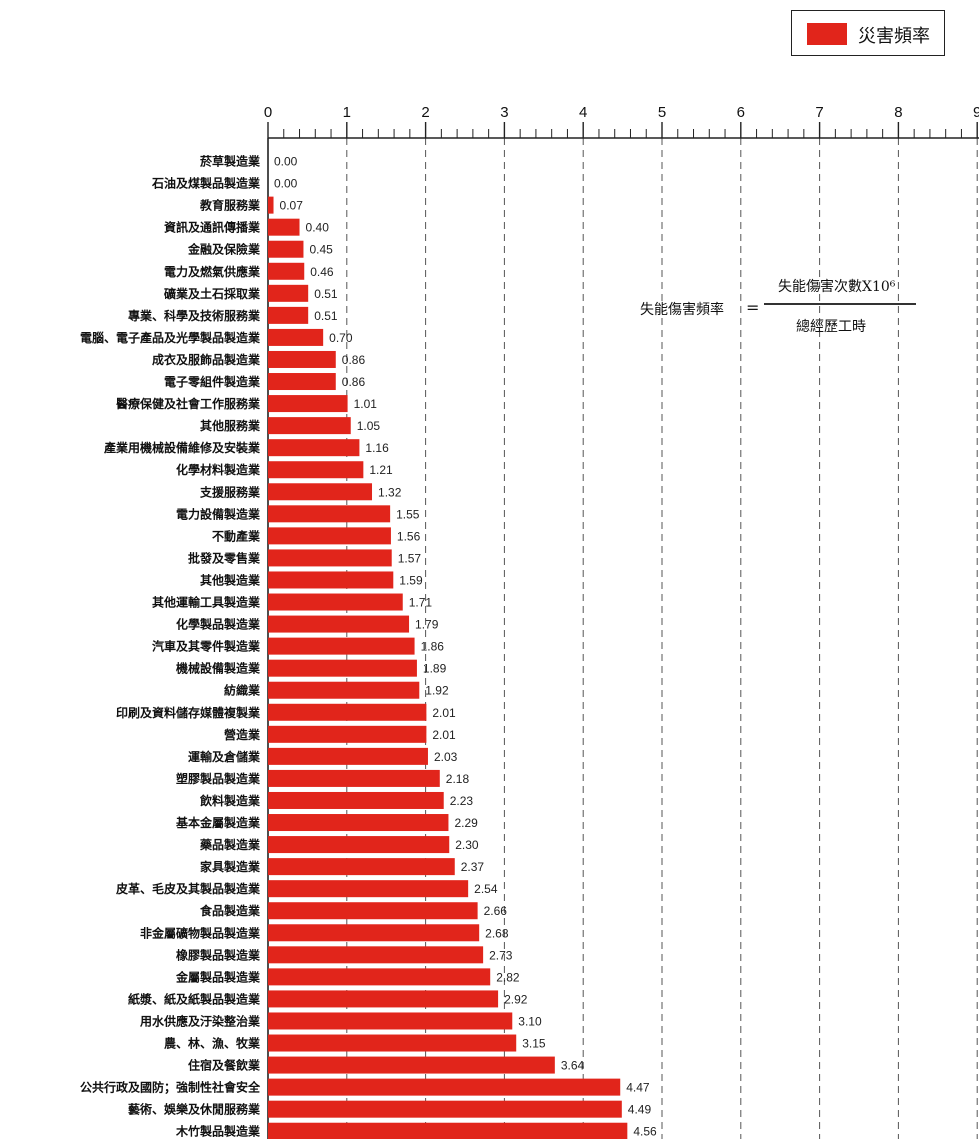 This screenshot has height=1139, width=979. What do you see at coordinates (785, 309) in the screenshot?
I see `frequency-formula: 失能傷害頻率 = 失能傷害次數X10⁶ 總經歷工時` at bounding box center [785, 309].